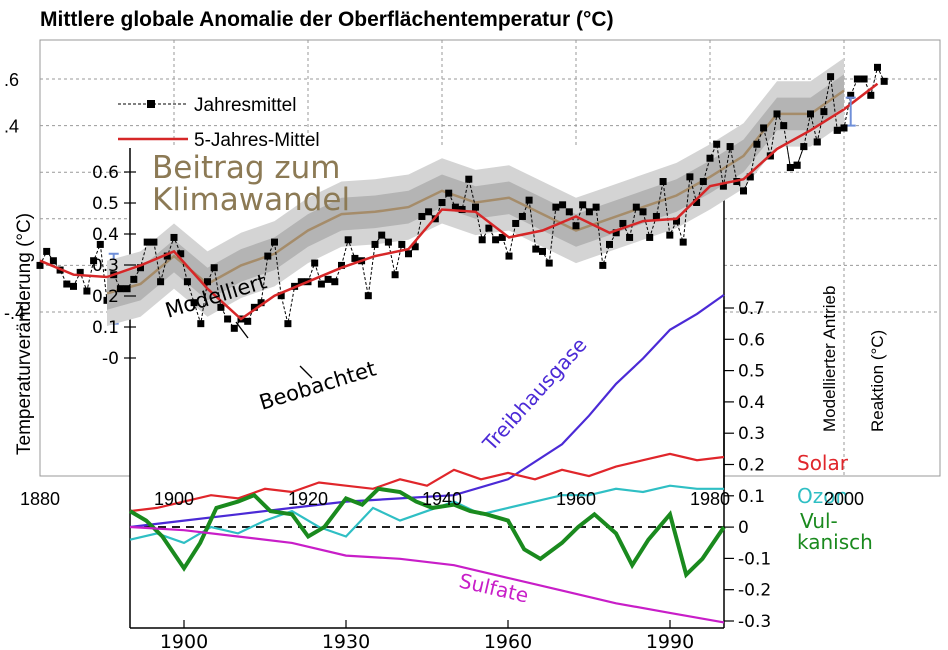  Describe the element at coordinates (14, 313) in the screenshot. I see `main-y-tick-label: -.4` at that location.